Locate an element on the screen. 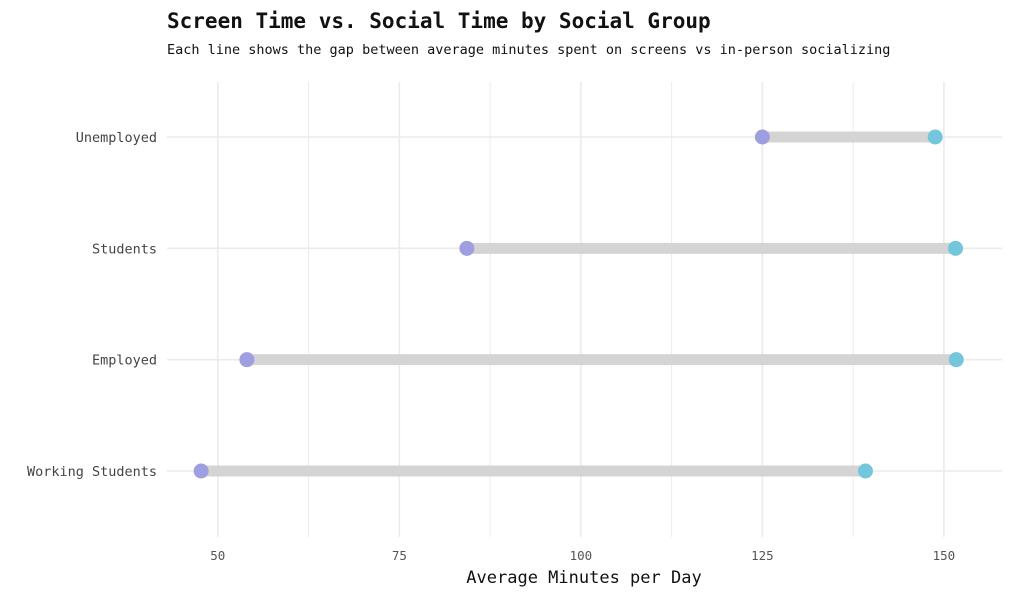  y-tick-label: Students is located at coordinates (124, 249).